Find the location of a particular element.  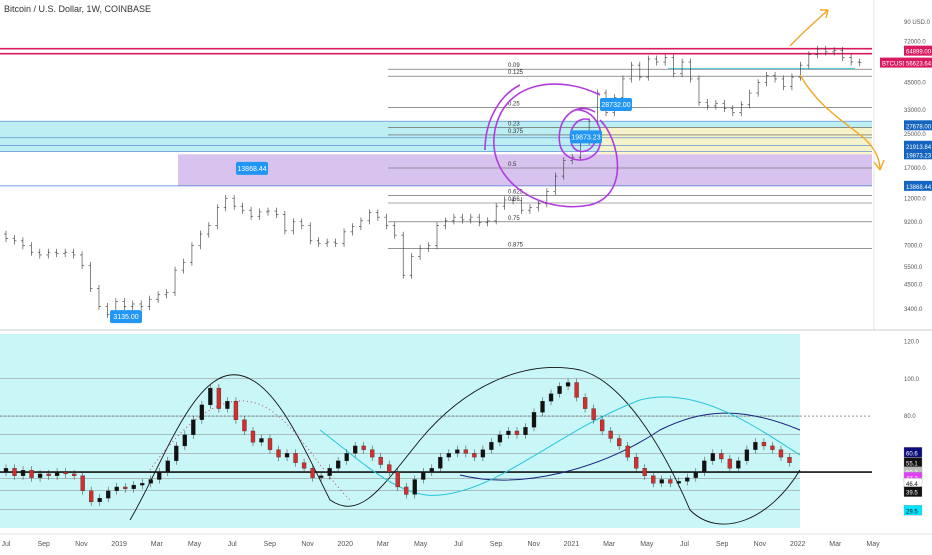

time-axis-label: 2020 is located at coordinates (345, 544).